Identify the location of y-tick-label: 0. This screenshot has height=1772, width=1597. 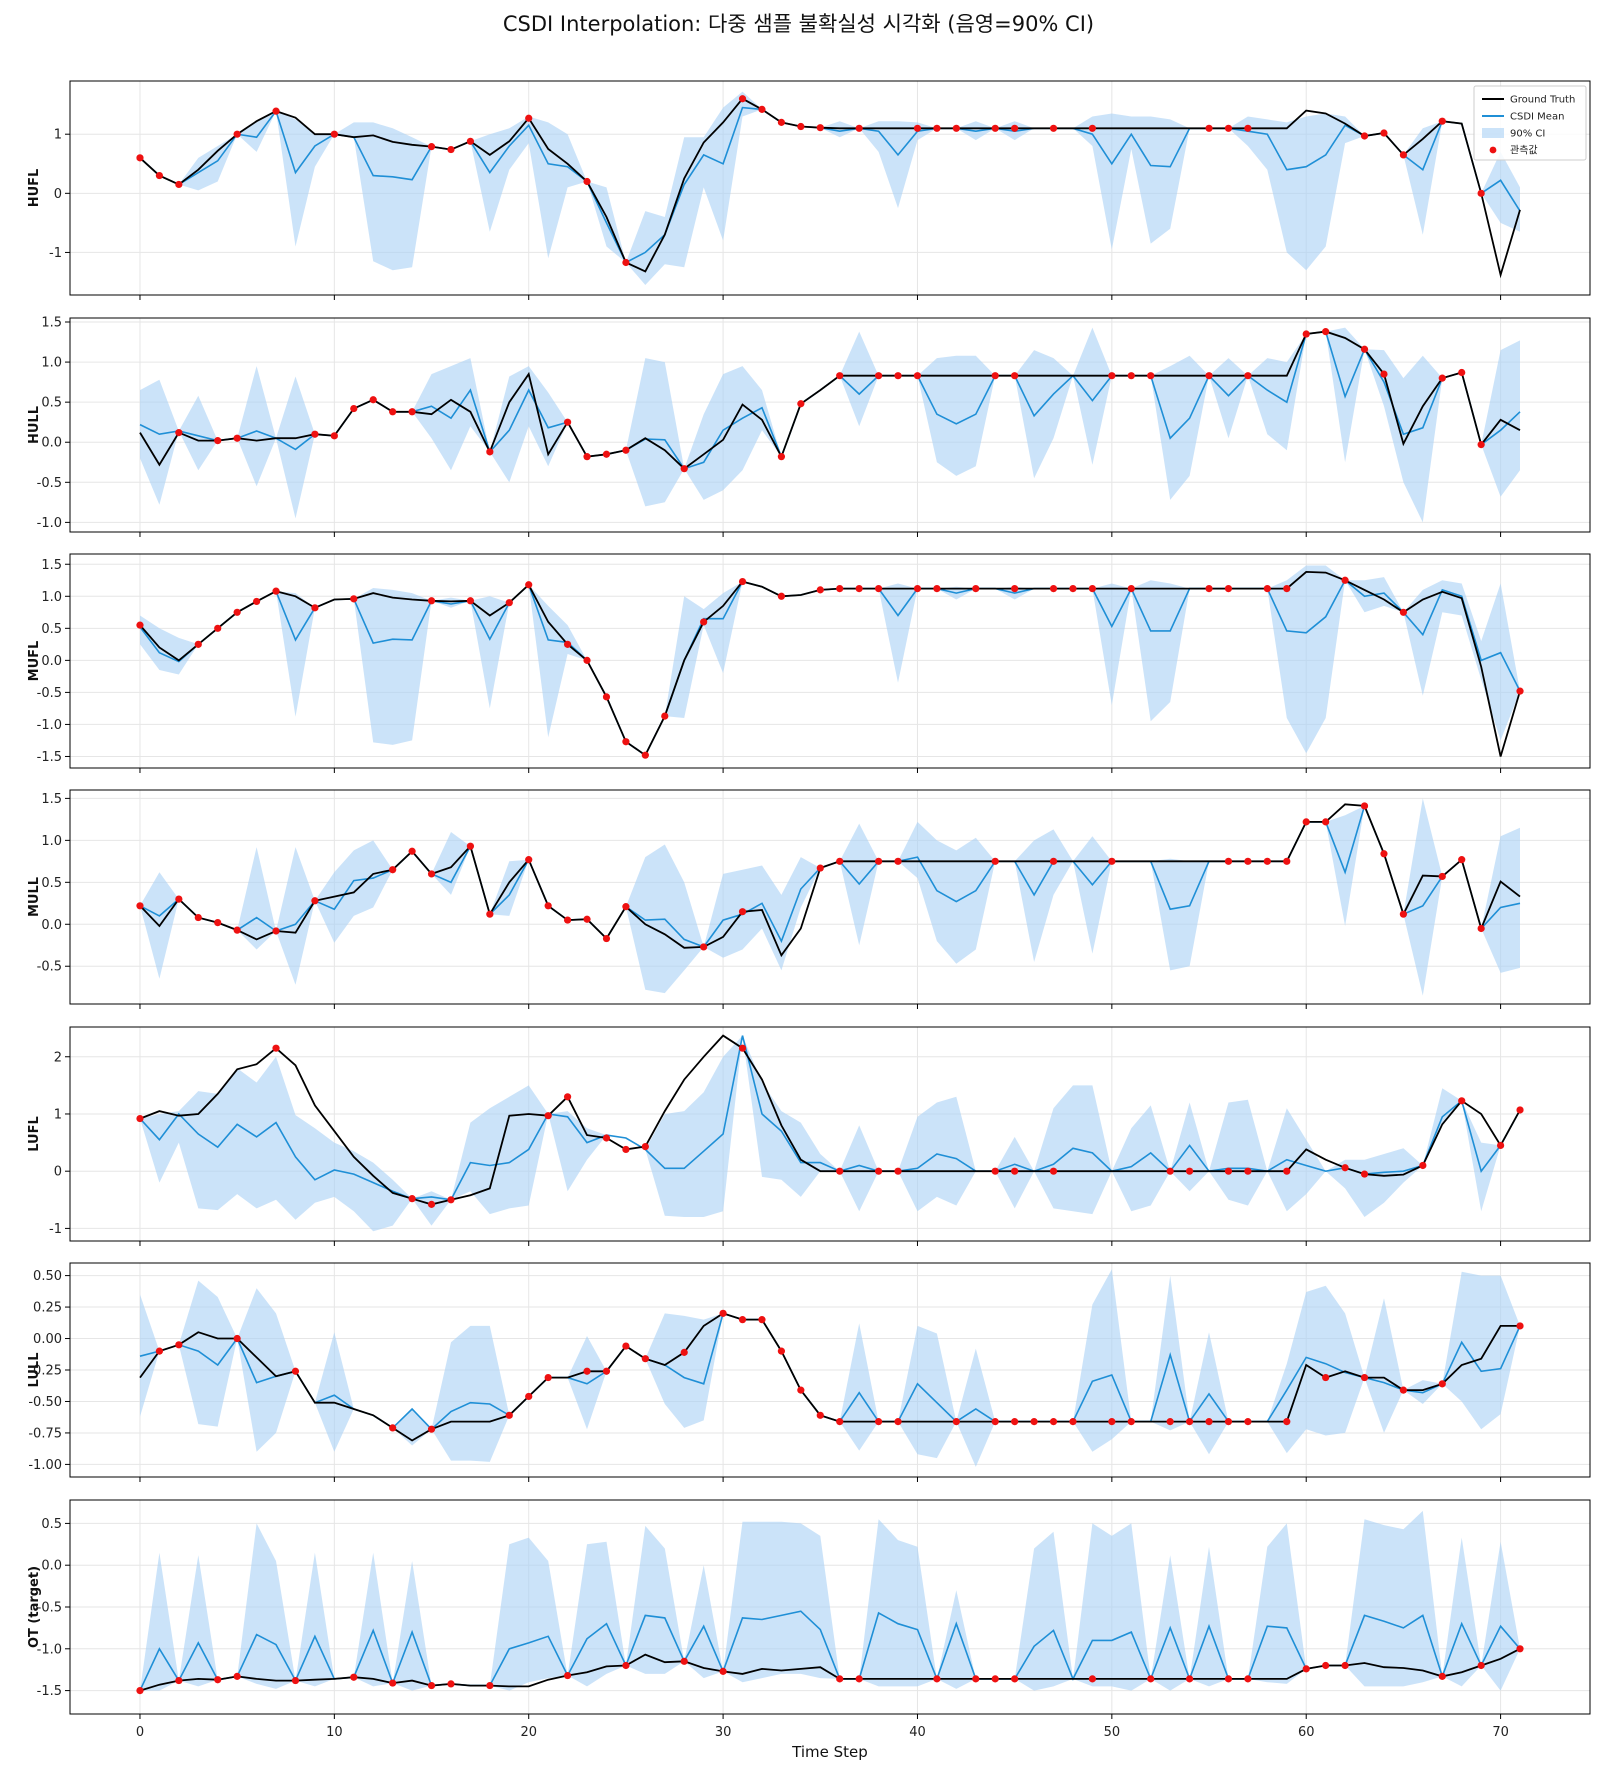
(58, 1172).